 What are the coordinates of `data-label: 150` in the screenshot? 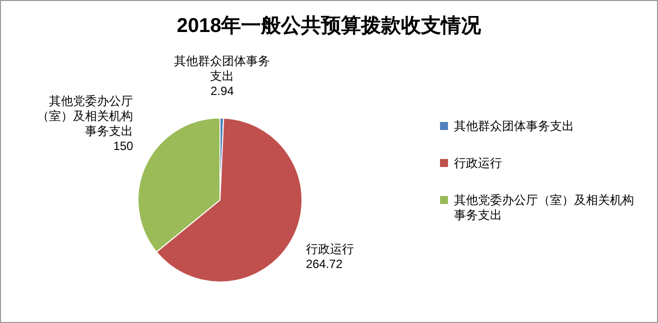 It's located at (123, 145).